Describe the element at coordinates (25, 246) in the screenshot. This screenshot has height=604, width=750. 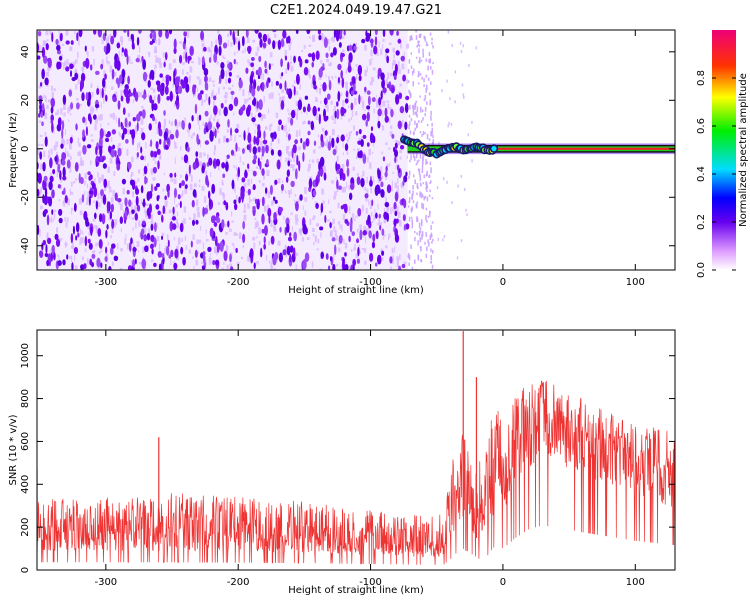
I see `spectrogram-y-tick-label: -40` at that location.